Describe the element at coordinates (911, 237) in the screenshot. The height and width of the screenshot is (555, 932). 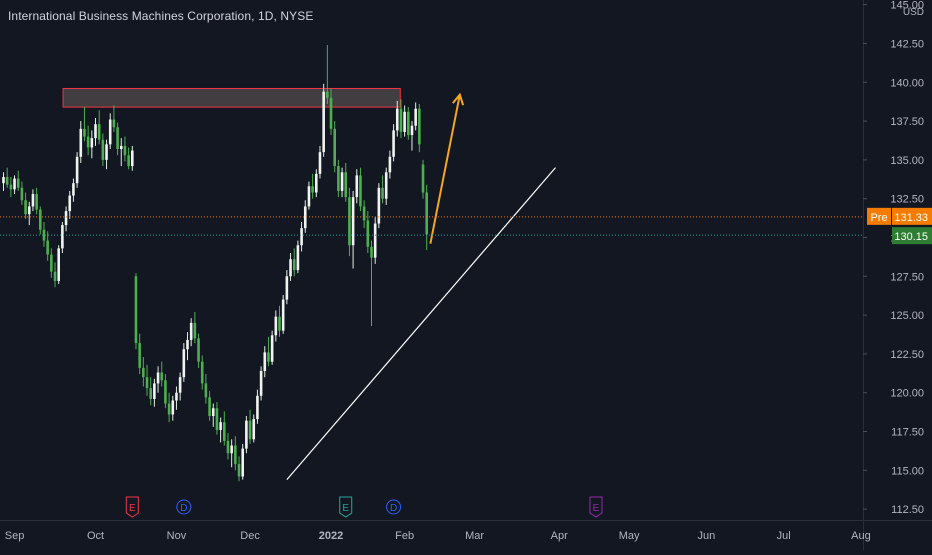
I see `last-price-value: 130.15` at that location.